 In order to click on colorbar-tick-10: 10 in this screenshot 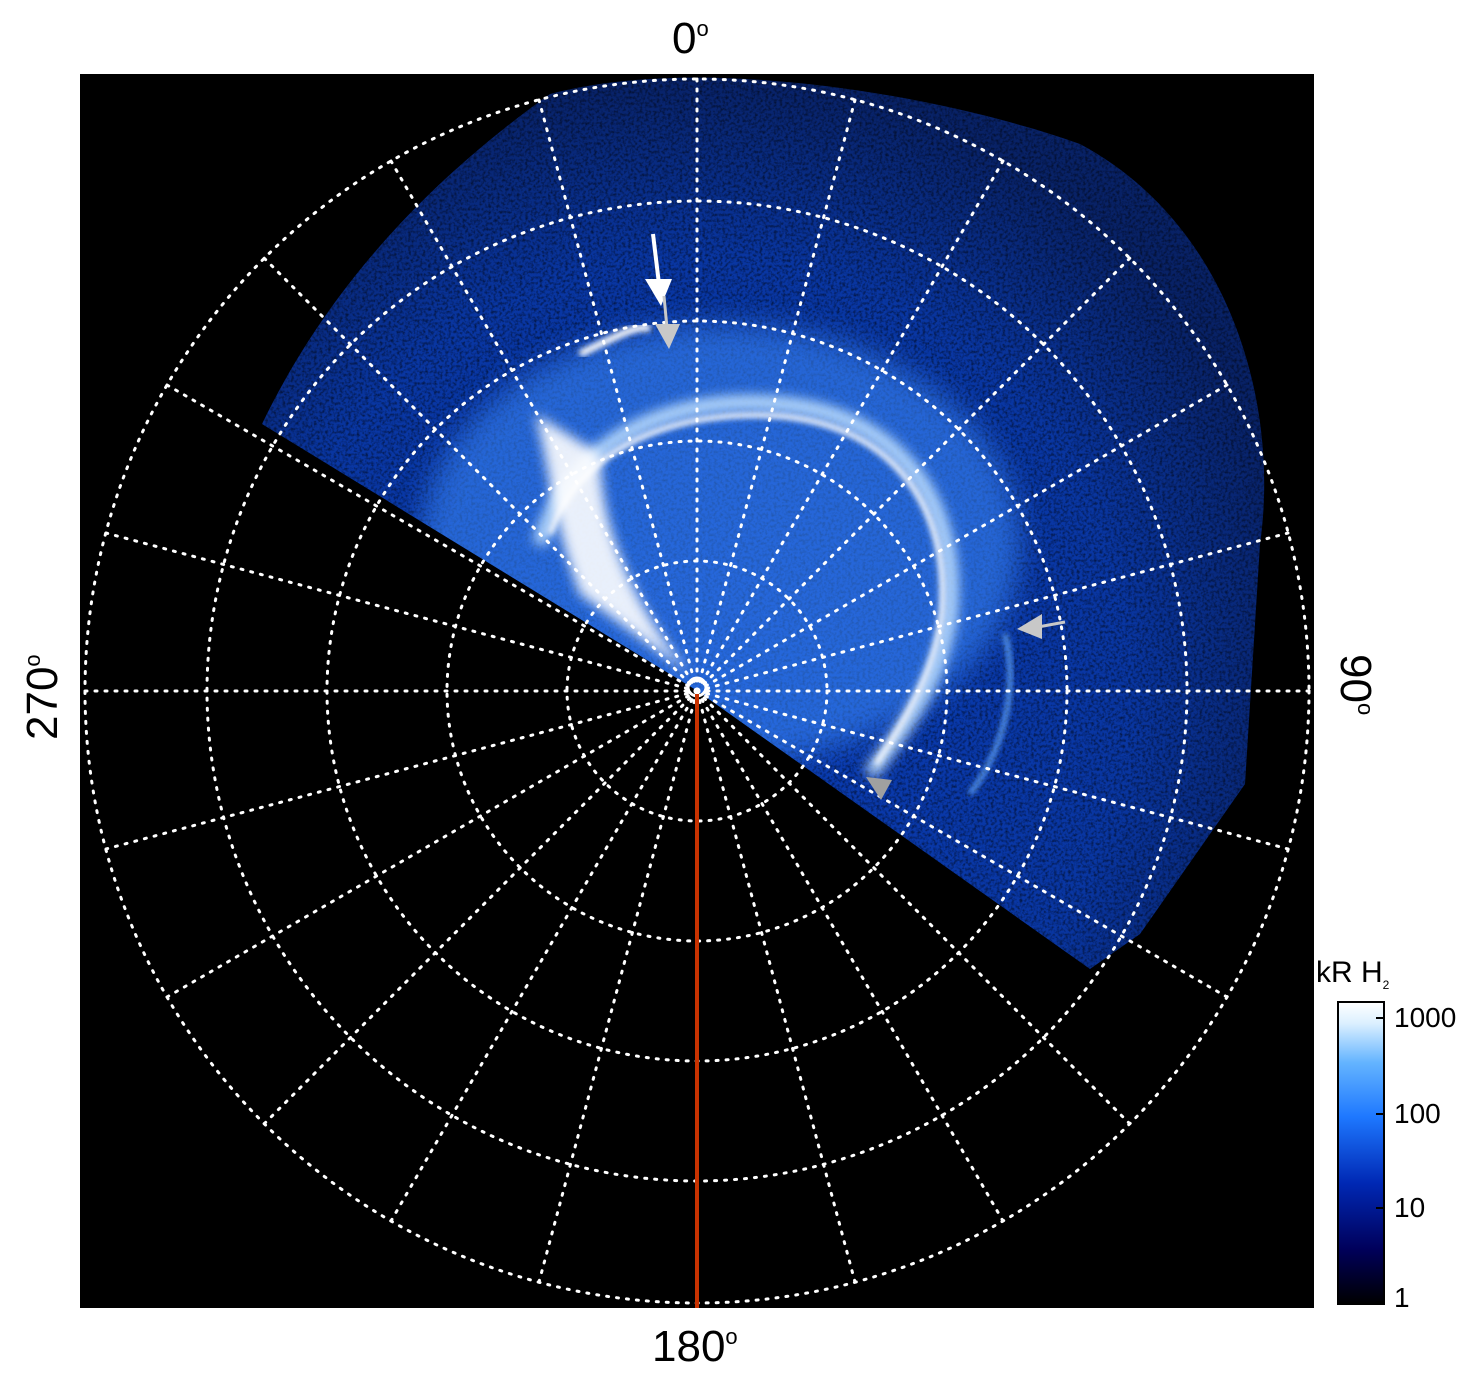, I will do `click(1410, 1207)`.